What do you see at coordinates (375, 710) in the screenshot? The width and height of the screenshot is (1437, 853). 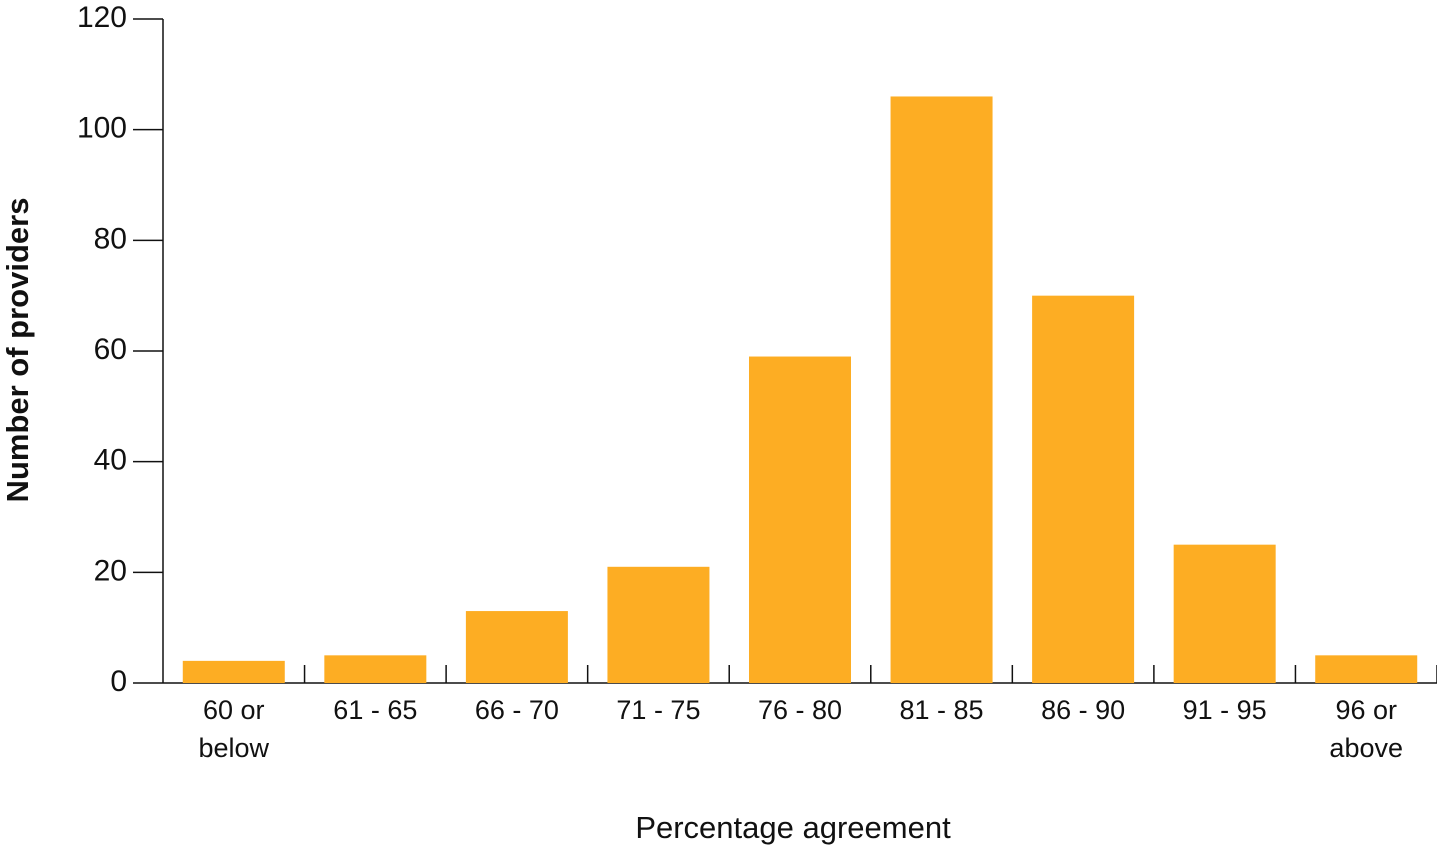 I see `x-tick-label: 61 - 65` at bounding box center [375, 710].